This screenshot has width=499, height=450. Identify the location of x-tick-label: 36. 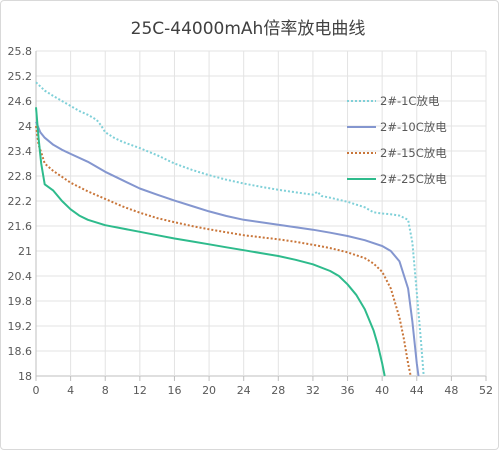
(348, 390).